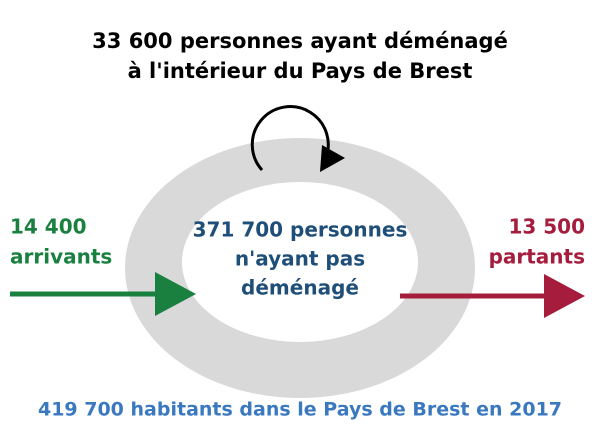 The height and width of the screenshot is (439, 600). I want to click on outflow-label: partants, so click(537, 257).